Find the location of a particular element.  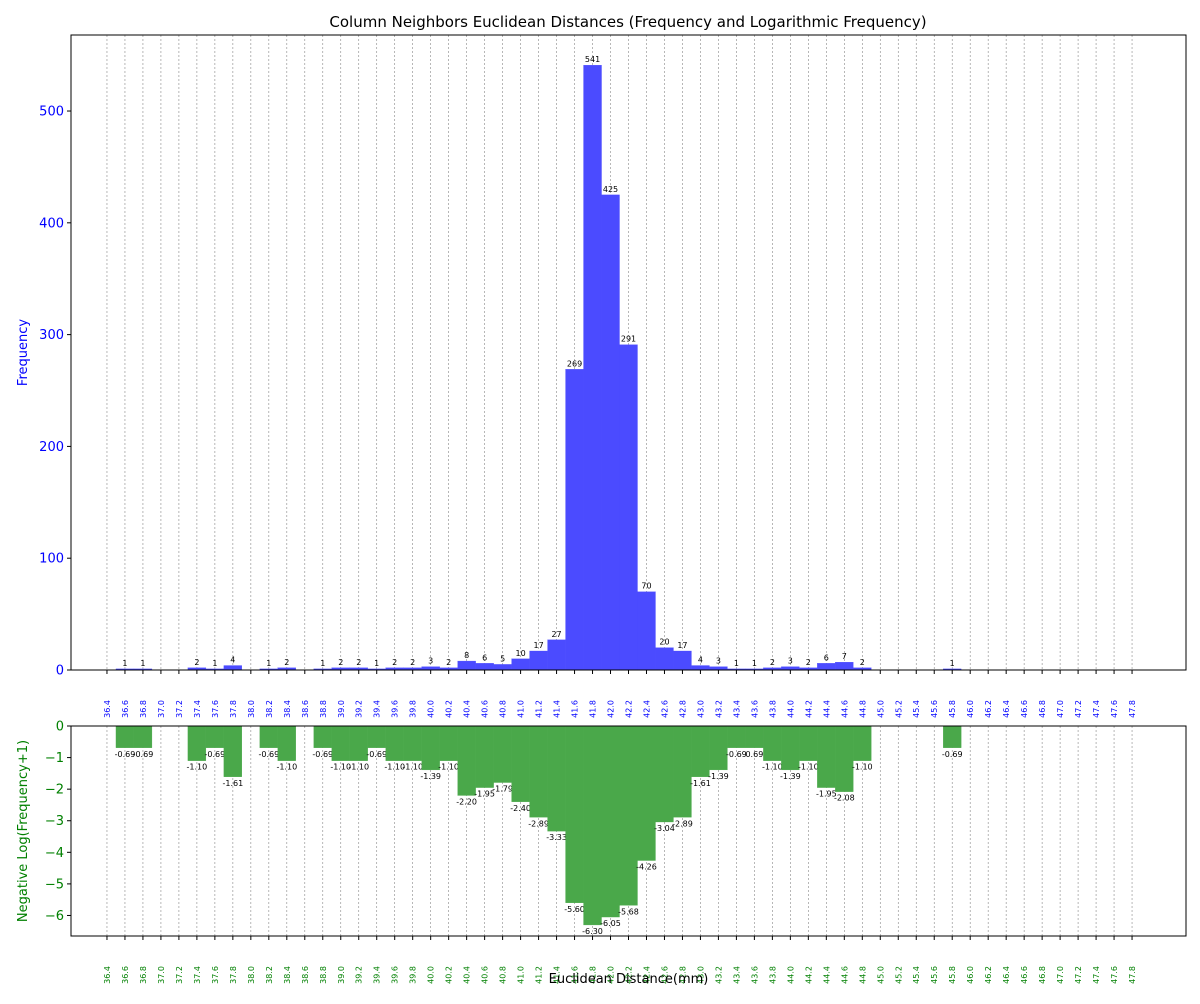

x-tick-label: 36.4 is located at coordinates (107, 975).